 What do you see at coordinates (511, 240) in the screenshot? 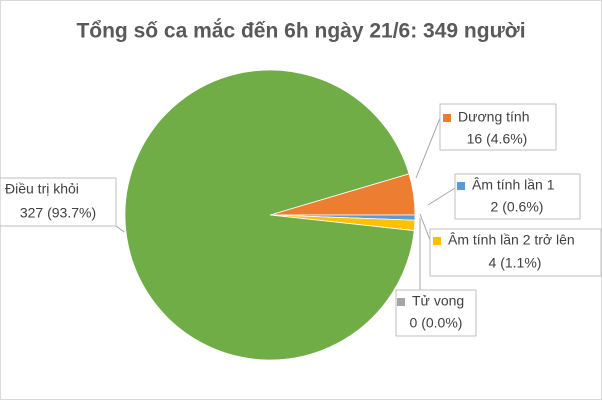
I see `slice-name: Âm tính lần 2 trở lên` at bounding box center [511, 240].